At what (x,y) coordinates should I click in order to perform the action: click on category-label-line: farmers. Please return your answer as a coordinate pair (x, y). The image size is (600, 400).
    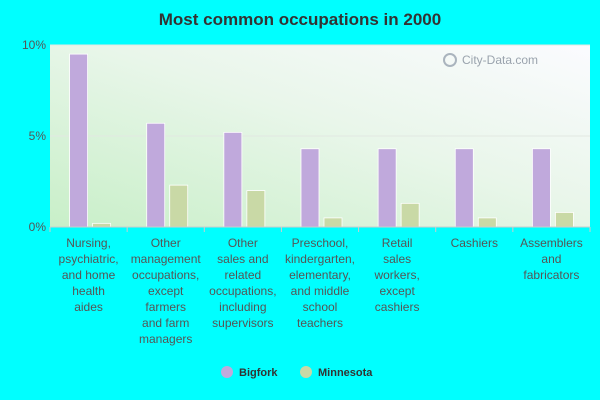
    Looking at the image, I should click on (165, 307).